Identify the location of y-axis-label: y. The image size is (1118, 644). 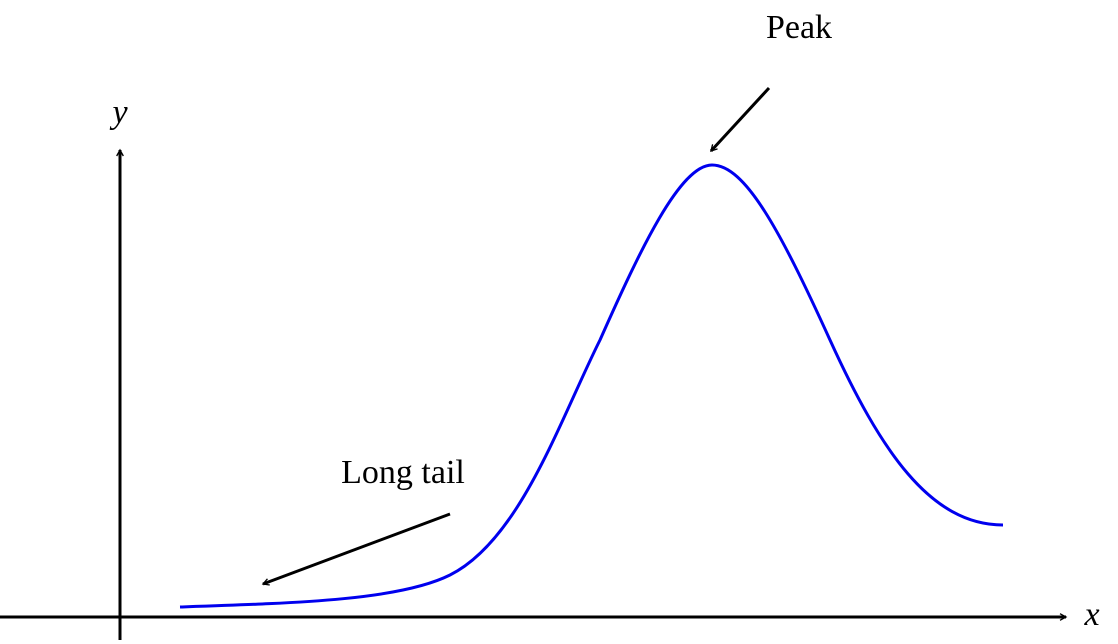
(118, 112).